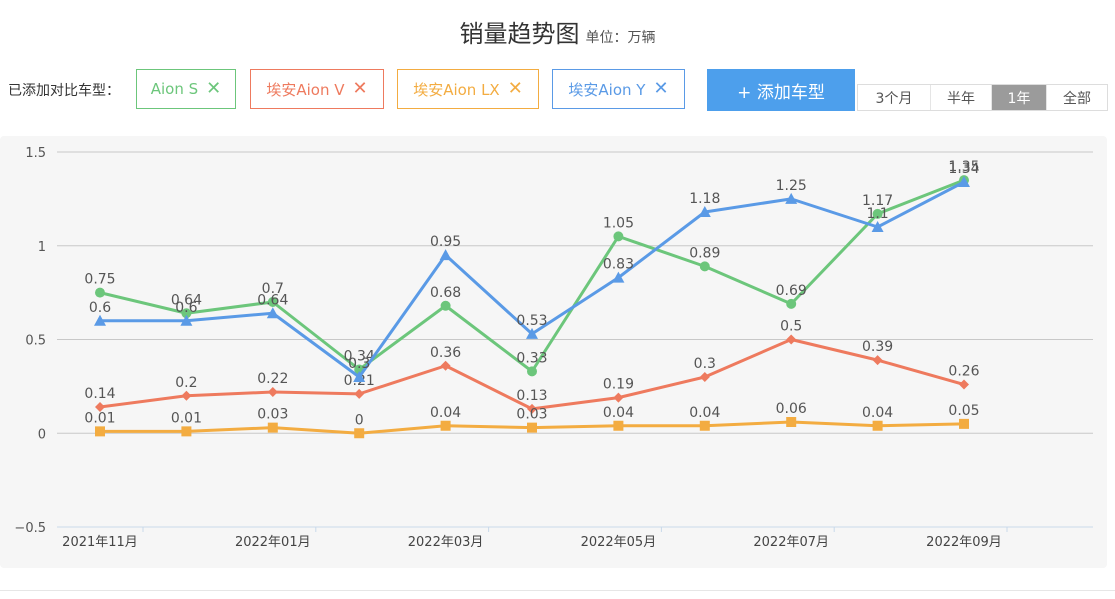 Image resolution: width=1115 pixels, height=599 pixels. What do you see at coordinates (359, 420) in the screenshot?
I see `data-label: 0` at bounding box center [359, 420].